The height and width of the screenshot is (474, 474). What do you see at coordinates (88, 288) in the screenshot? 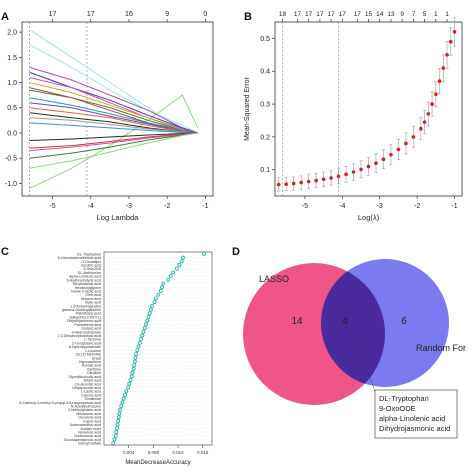
I see `category-label: Hexanoylglycine` at bounding box center [88, 288].